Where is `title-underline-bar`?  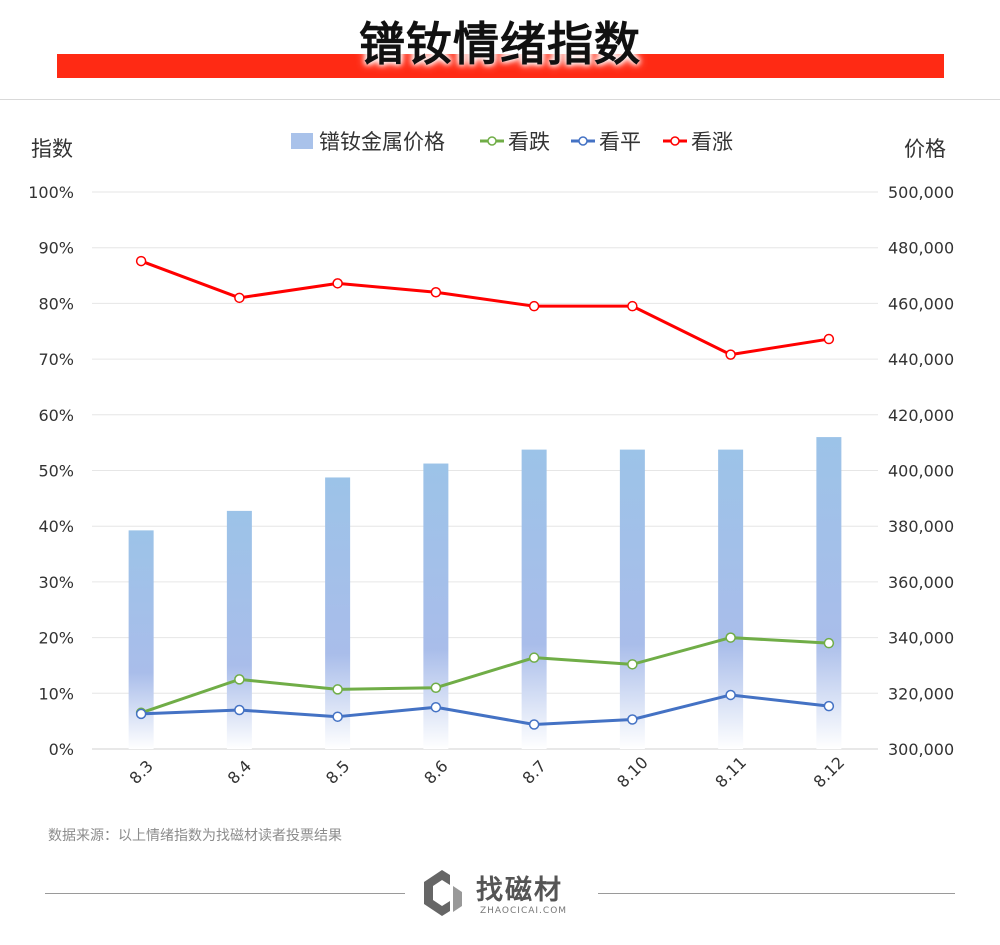
title-underline-bar is located at coordinates (500, 66).